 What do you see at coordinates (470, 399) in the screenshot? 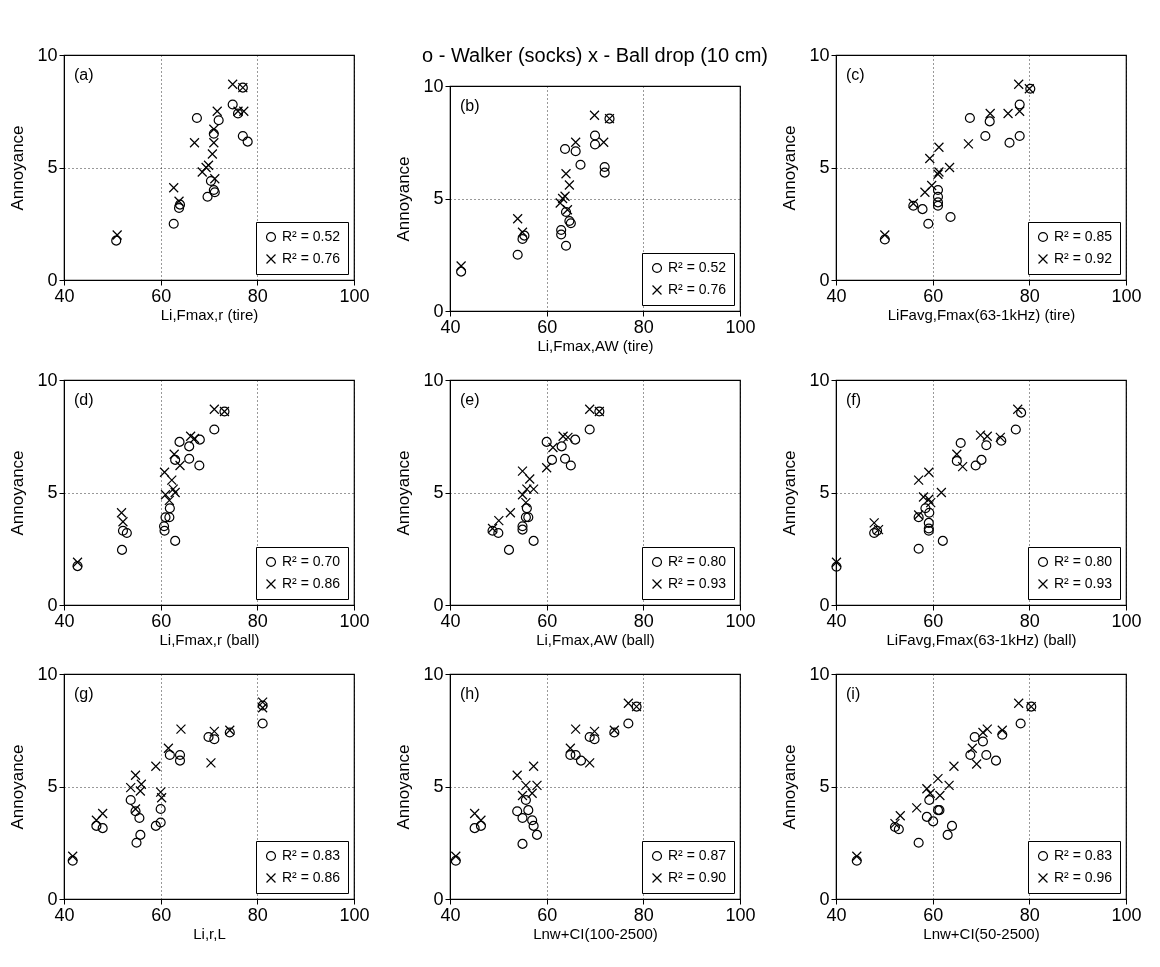
I see `annotation: (e)` at bounding box center [470, 399].